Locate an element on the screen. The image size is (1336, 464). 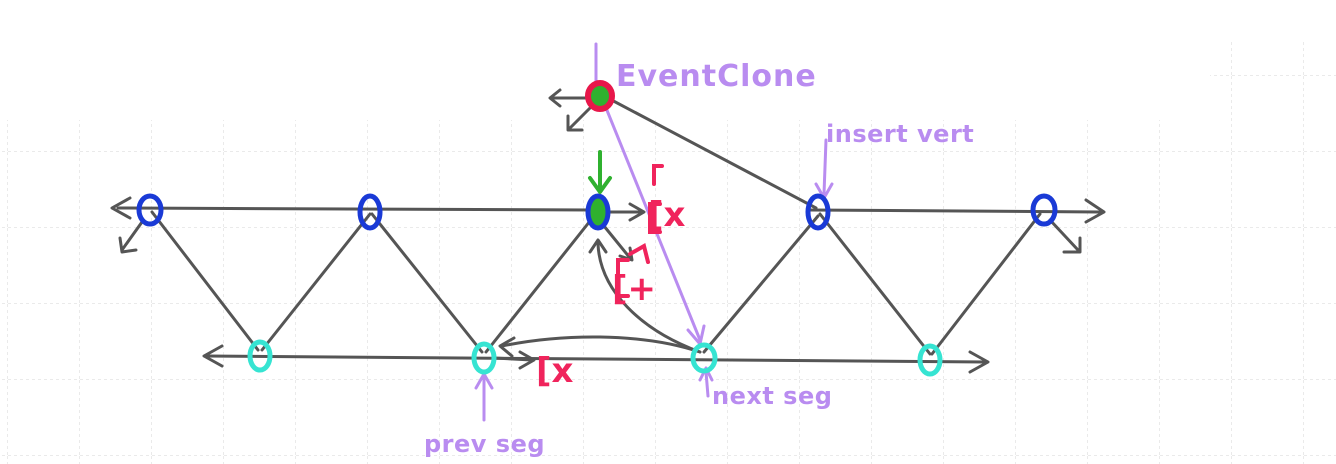
green-down-arrow-icon is located at coordinates (600, 172).